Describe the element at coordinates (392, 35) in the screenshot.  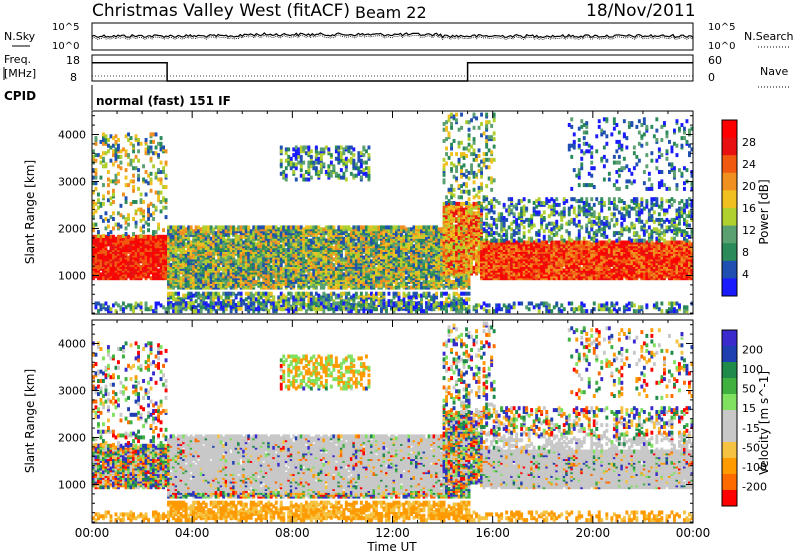
I see `noise-sky-line` at that location.